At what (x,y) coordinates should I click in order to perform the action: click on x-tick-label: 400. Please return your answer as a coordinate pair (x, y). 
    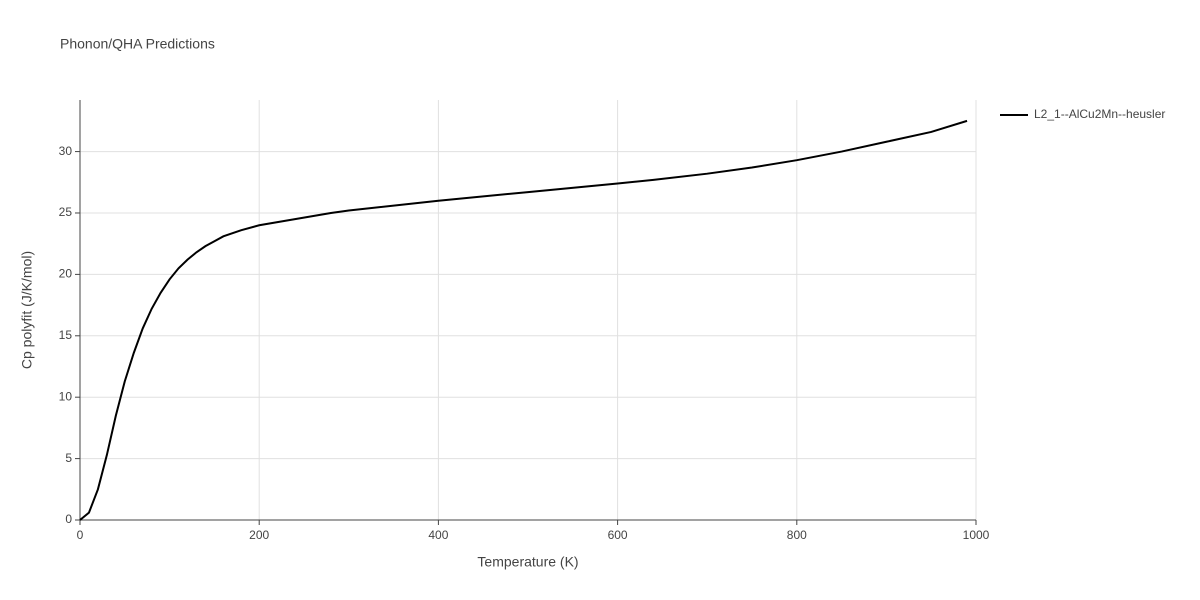
    Looking at the image, I should click on (438, 535).